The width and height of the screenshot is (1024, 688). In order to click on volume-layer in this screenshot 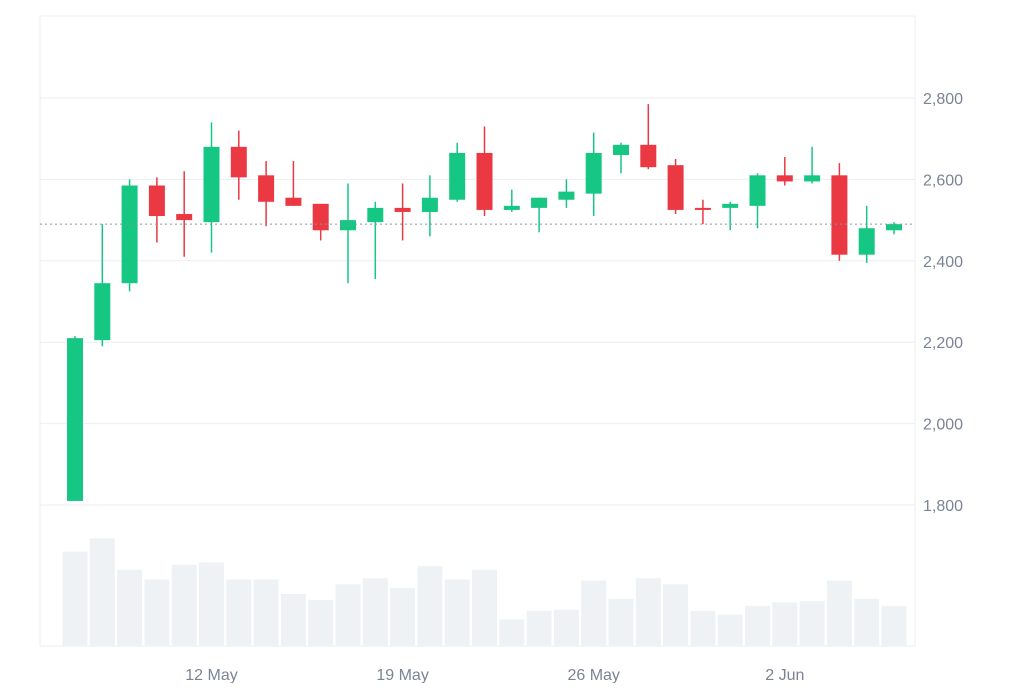, I will do `click(484, 592)`.